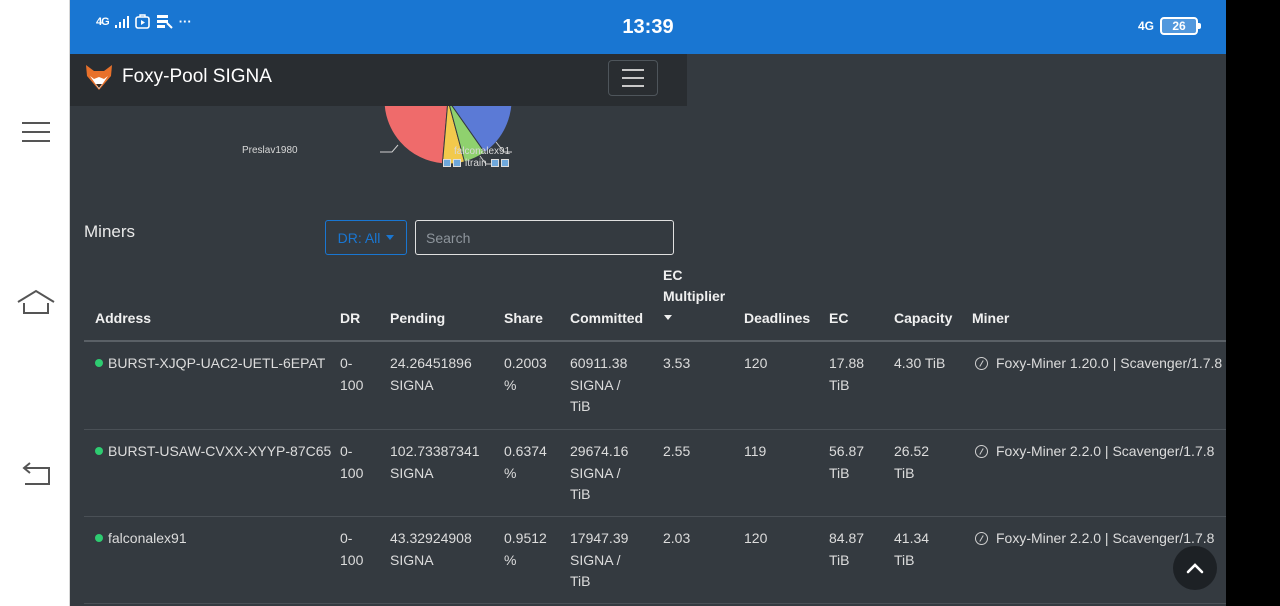  Describe the element at coordinates (544, 237) in the screenshot. I see `search-input` at that location.